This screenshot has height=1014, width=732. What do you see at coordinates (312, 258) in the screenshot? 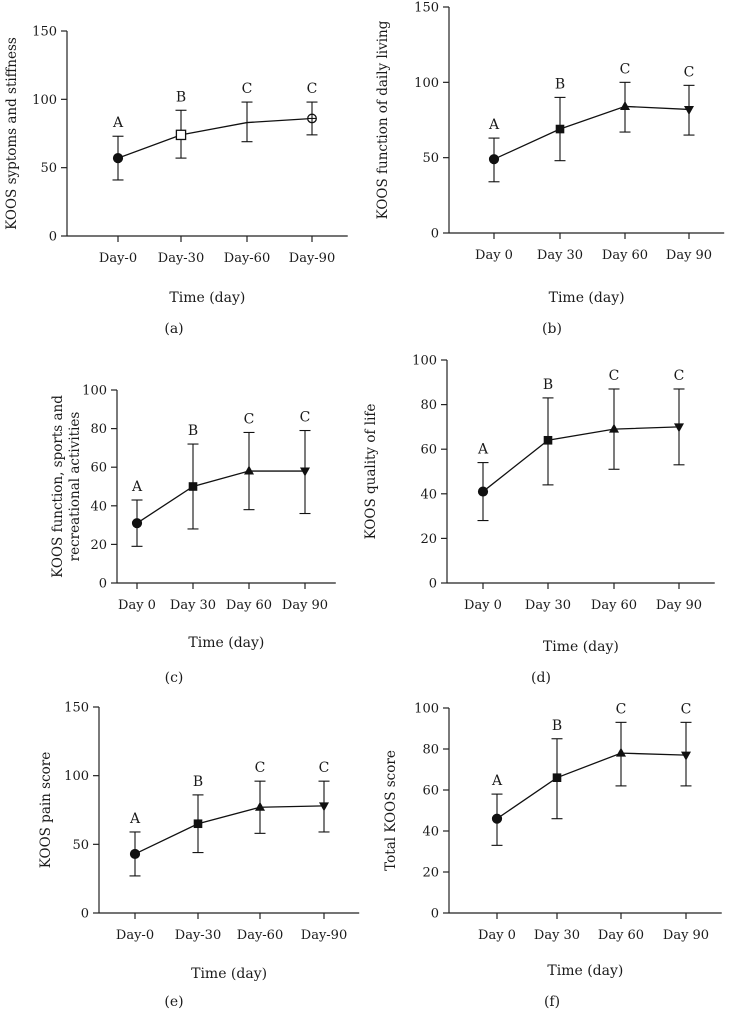
I see `x-tick-label: Day-90` at bounding box center [312, 258].